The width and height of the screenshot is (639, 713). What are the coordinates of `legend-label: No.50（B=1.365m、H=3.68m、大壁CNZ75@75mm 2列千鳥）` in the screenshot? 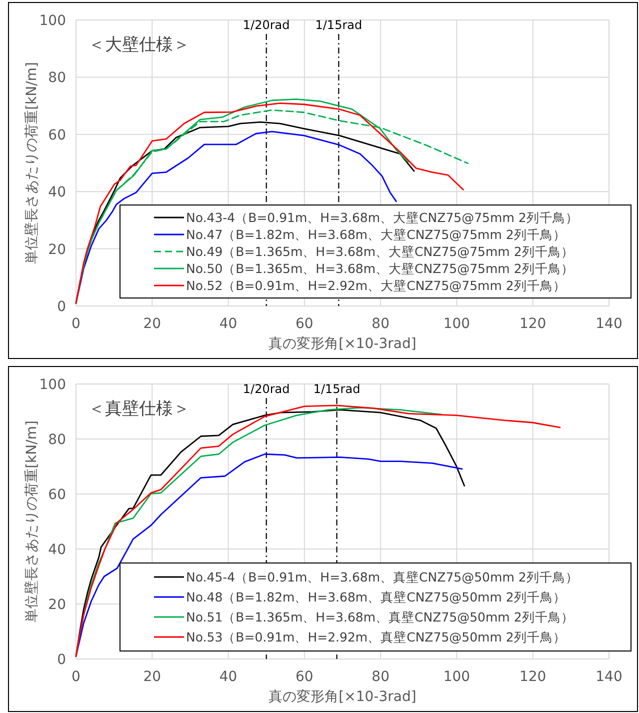 It's located at (380, 268).